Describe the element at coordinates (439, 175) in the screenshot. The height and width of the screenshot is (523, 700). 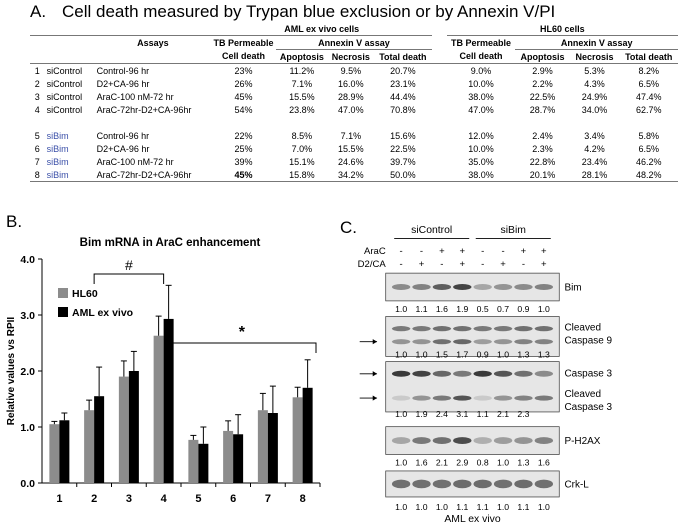
I see `column-spacer` at that location.